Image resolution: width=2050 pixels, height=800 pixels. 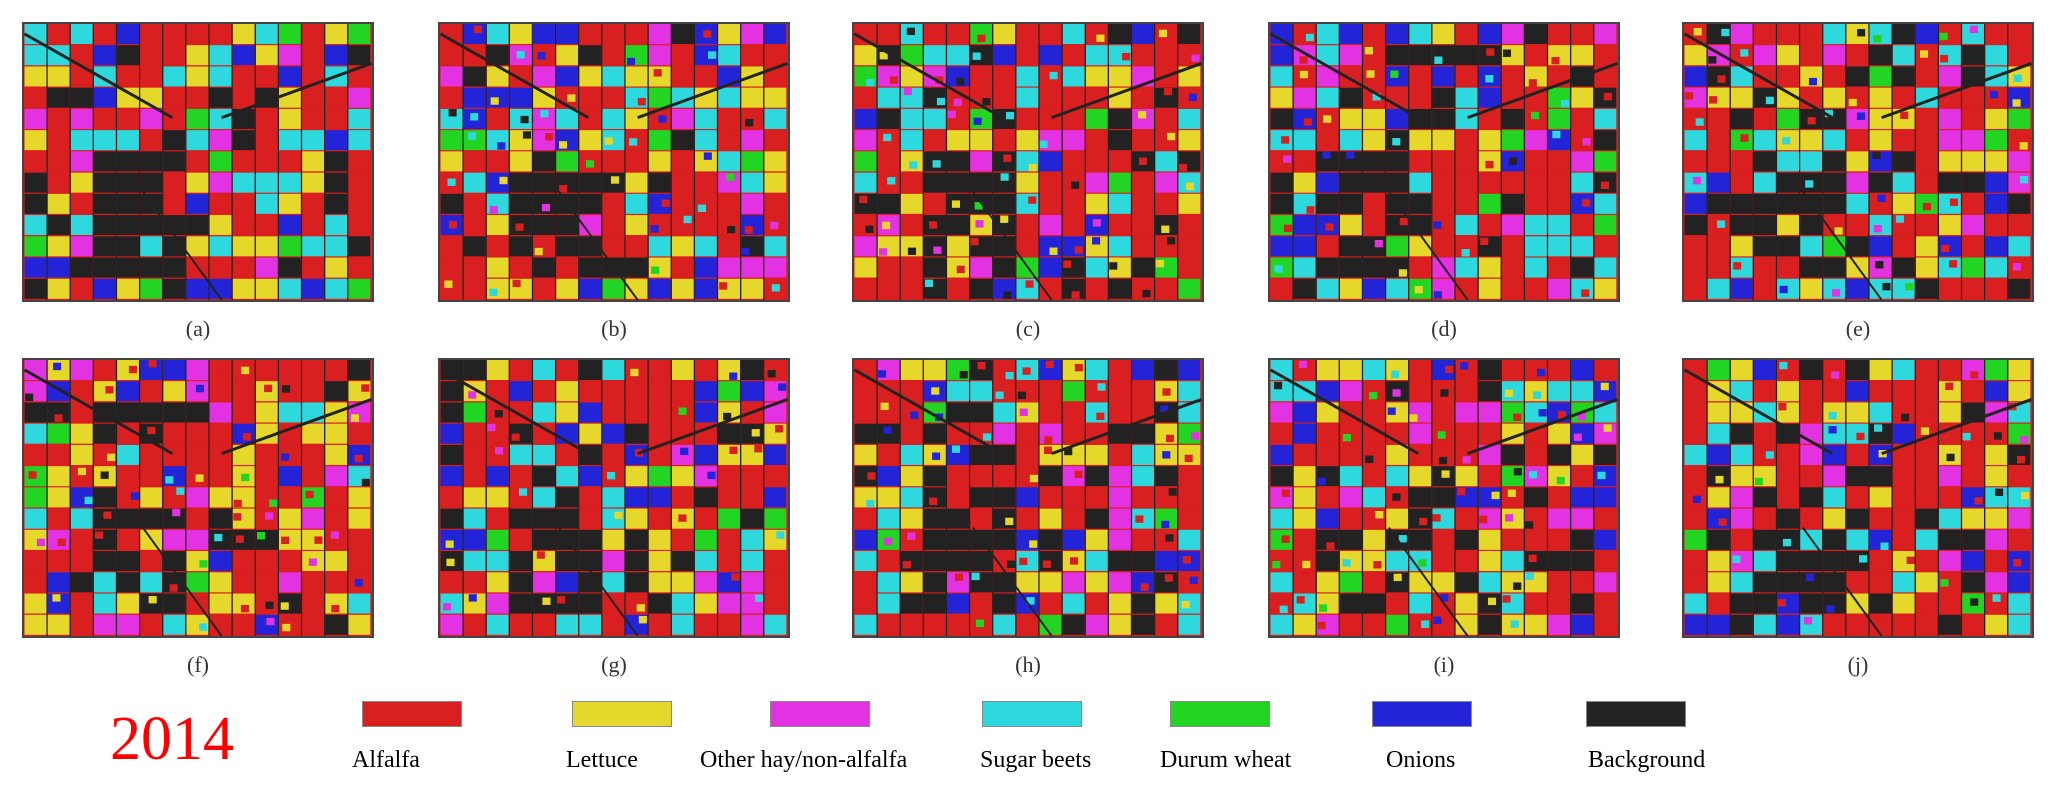 I want to click on legend-label-durum-wheat: Durum wheat, so click(x=1226, y=760).